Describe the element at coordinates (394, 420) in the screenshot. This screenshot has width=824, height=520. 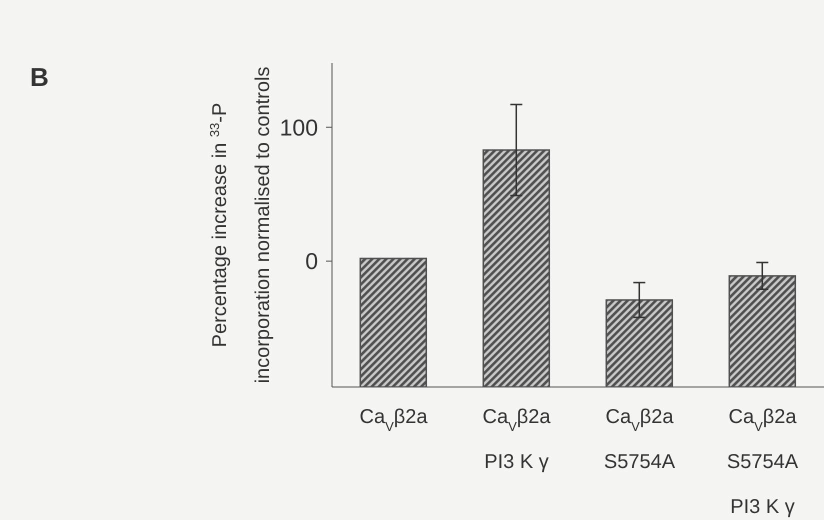
I see `x-tick-label: Ca$_{V}$β2a` at that location.